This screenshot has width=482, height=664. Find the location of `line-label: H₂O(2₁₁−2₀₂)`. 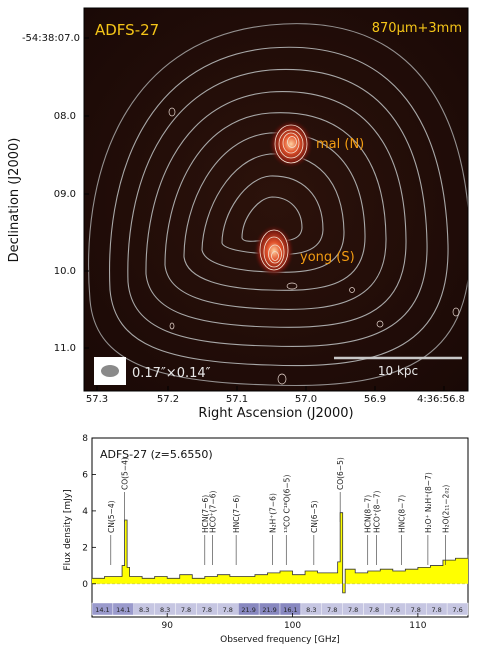

line-label: H₂O(2₁₁−2₀₂) is located at coordinates (445, 509).